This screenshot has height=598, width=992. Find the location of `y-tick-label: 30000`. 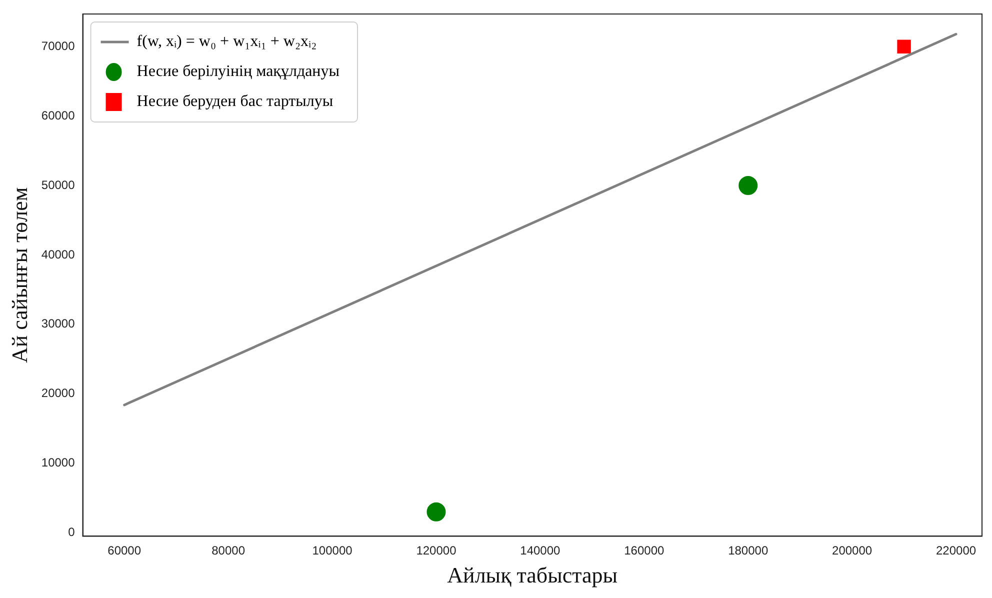

y-tick-label: 30000 is located at coordinates (58, 323).